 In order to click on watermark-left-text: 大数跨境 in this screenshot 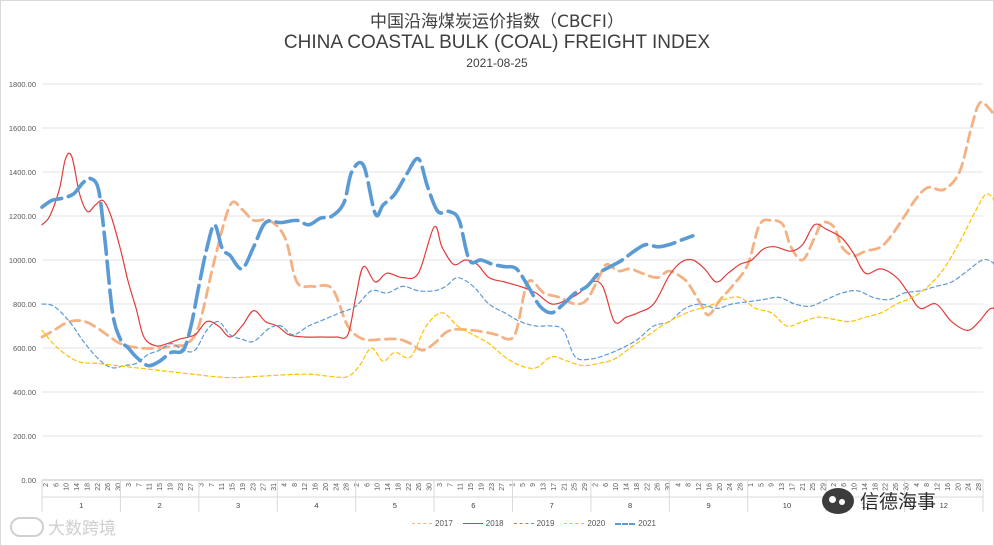, I will do `click(82, 529)`.